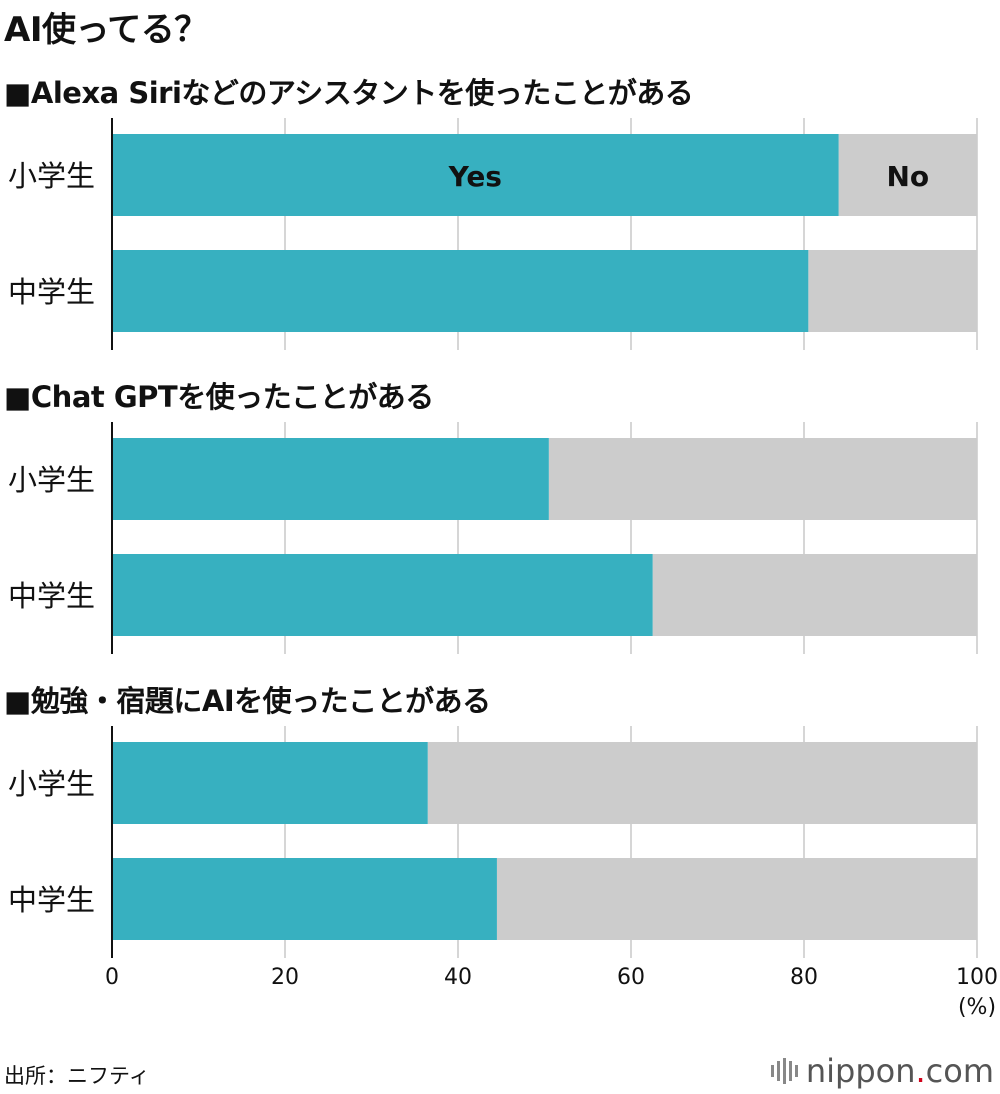 The image size is (1000, 1094). I want to click on logo-name: nippon, so click(860, 1071).